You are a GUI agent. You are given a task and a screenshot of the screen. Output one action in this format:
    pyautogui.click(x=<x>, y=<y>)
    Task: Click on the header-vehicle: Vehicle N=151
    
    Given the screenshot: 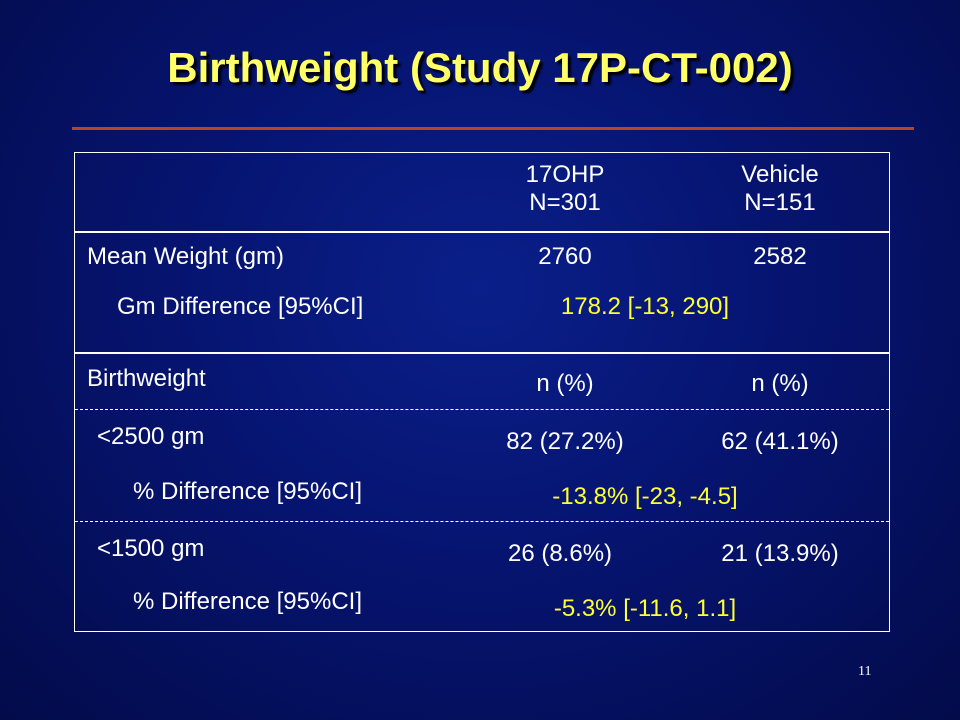 What is the action you would take?
    pyautogui.click(x=780, y=189)
    